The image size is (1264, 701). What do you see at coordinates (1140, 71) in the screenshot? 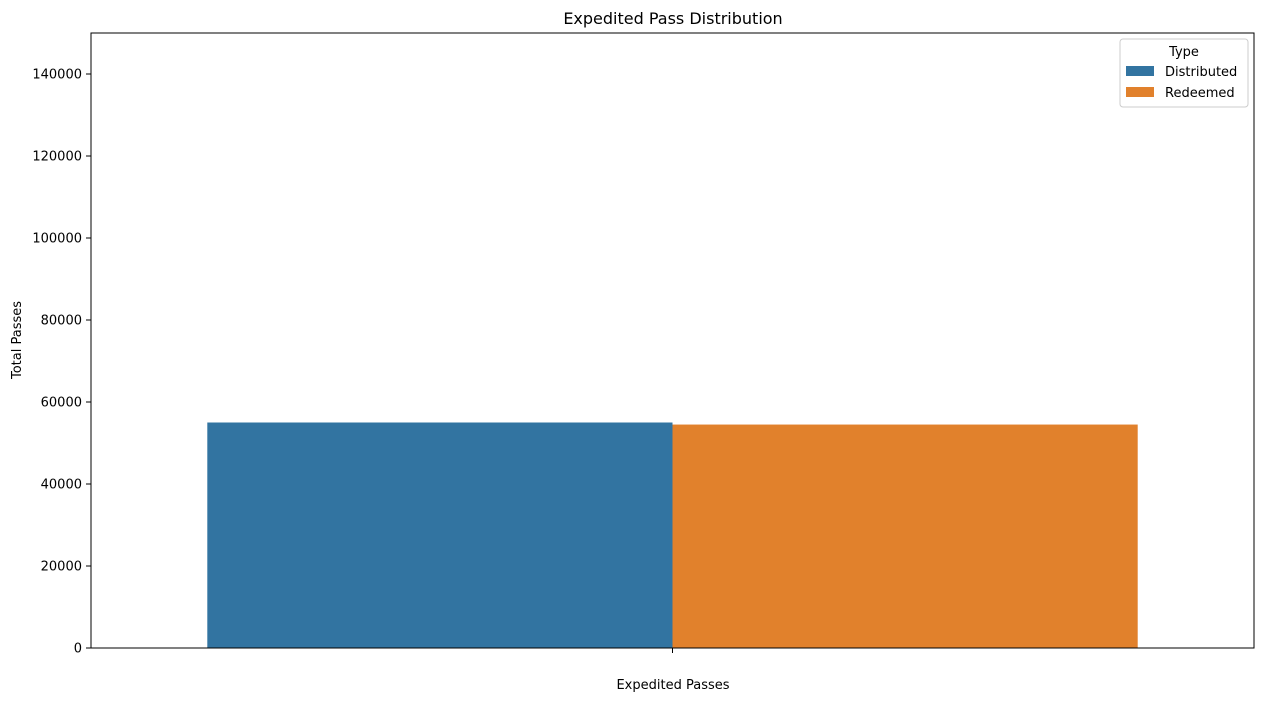
I see `legend-swatch-distributed` at bounding box center [1140, 71].